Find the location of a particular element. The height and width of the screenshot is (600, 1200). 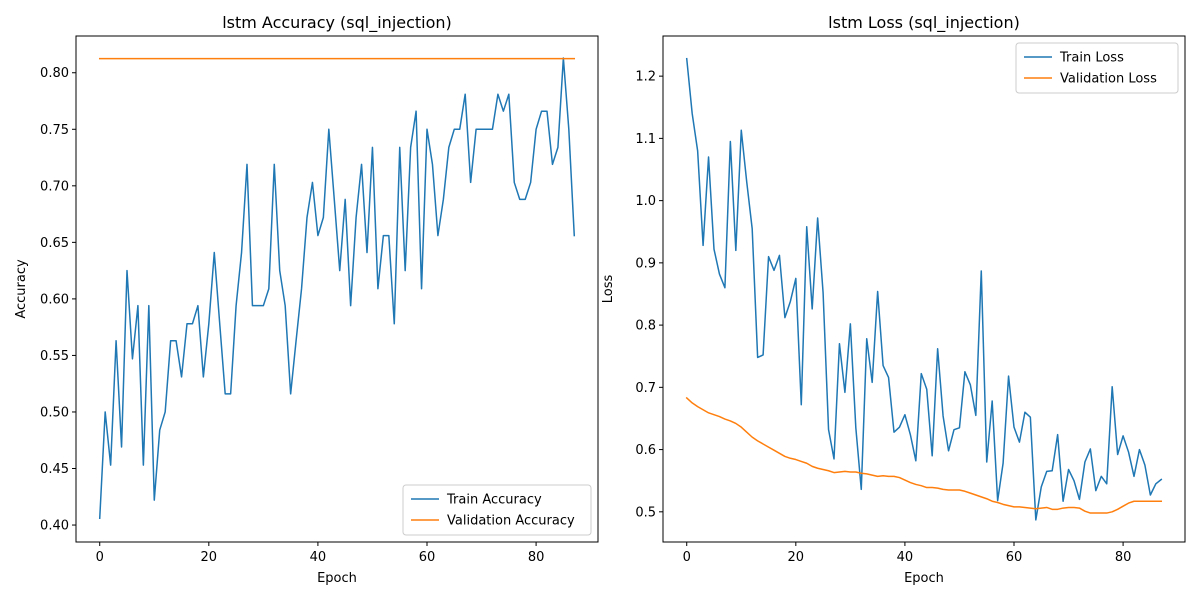

y-tick-label: 0.6 is located at coordinates (645, 450).